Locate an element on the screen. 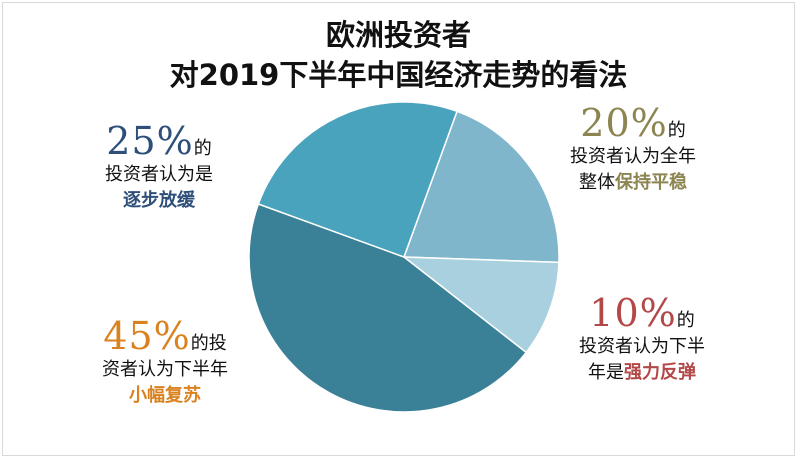  annotation-45-percent-value: 45% is located at coordinates (147, 336).